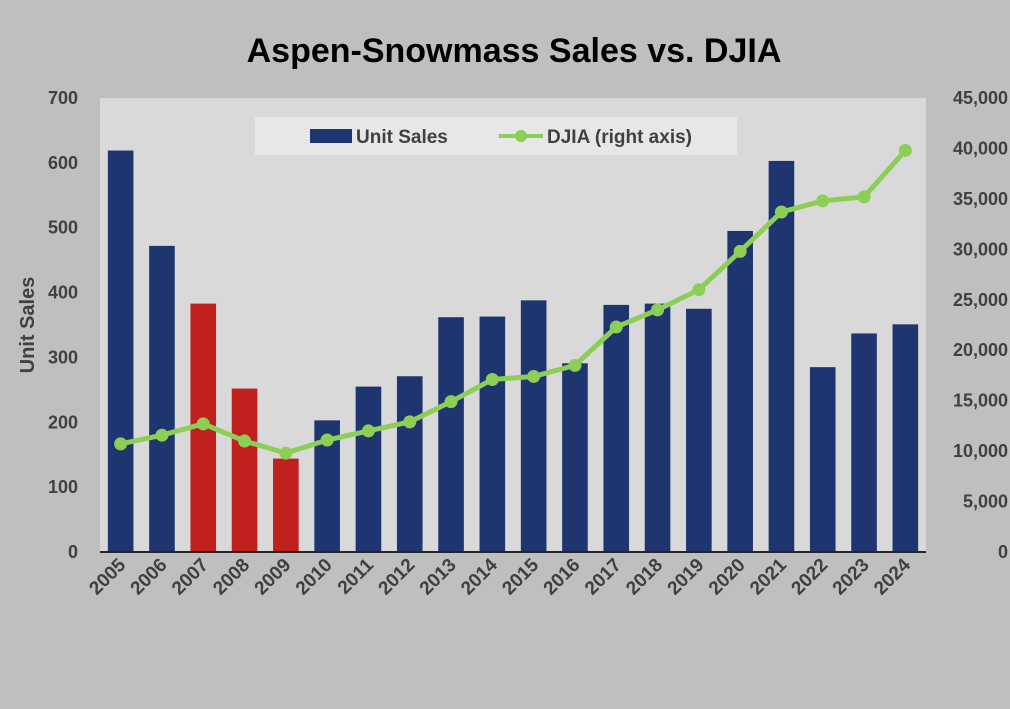 The image size is (1010, 709). Describe the element at coordinates (892, 576) in the screenshot. I see `x-tick-label: 2024` at that location.